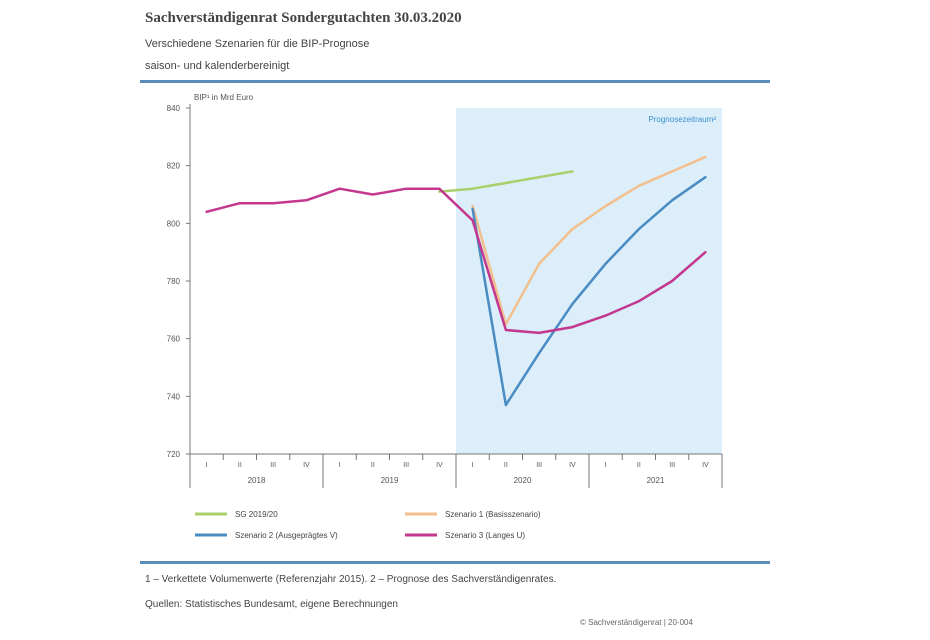 This screenshot has width=930, height=640. What do you see at coordinates (174, 454) in the screenshot?
I see `y-tick-label: 720` at bounding box center [174, 454].